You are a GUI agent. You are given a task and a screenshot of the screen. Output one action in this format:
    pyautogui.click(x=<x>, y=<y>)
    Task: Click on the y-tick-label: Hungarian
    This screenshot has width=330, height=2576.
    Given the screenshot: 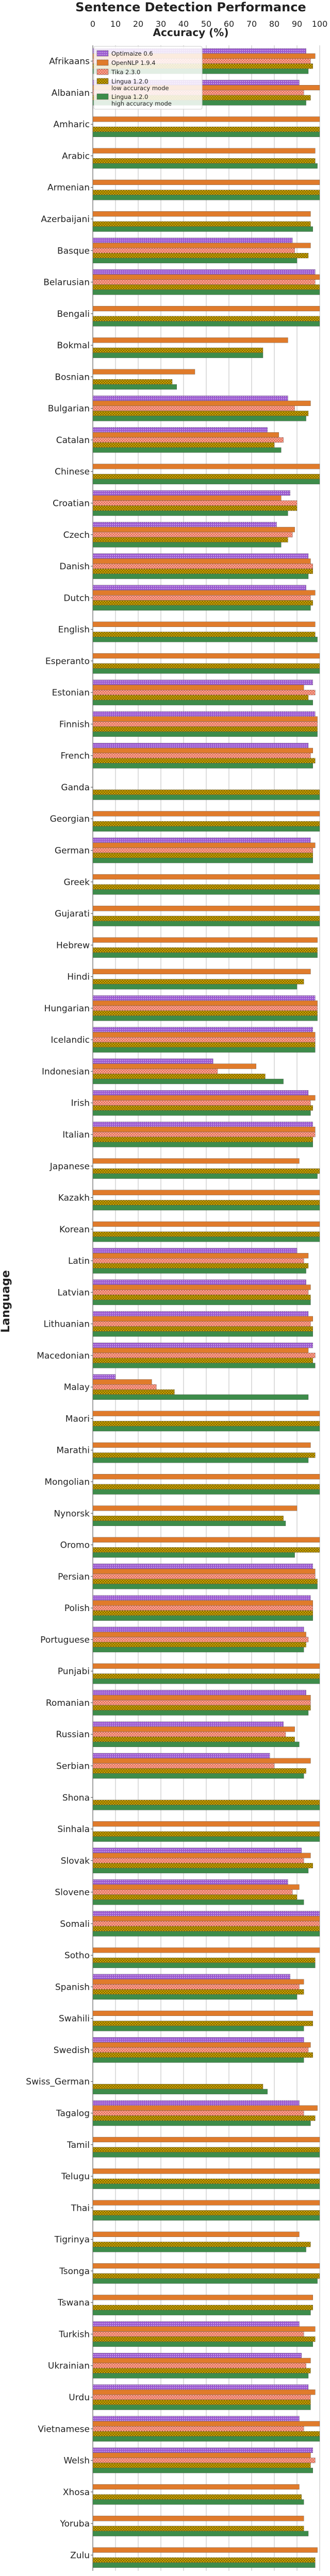 What is the action you would take?
    pyautogui.click(x=67, y=1009)
    